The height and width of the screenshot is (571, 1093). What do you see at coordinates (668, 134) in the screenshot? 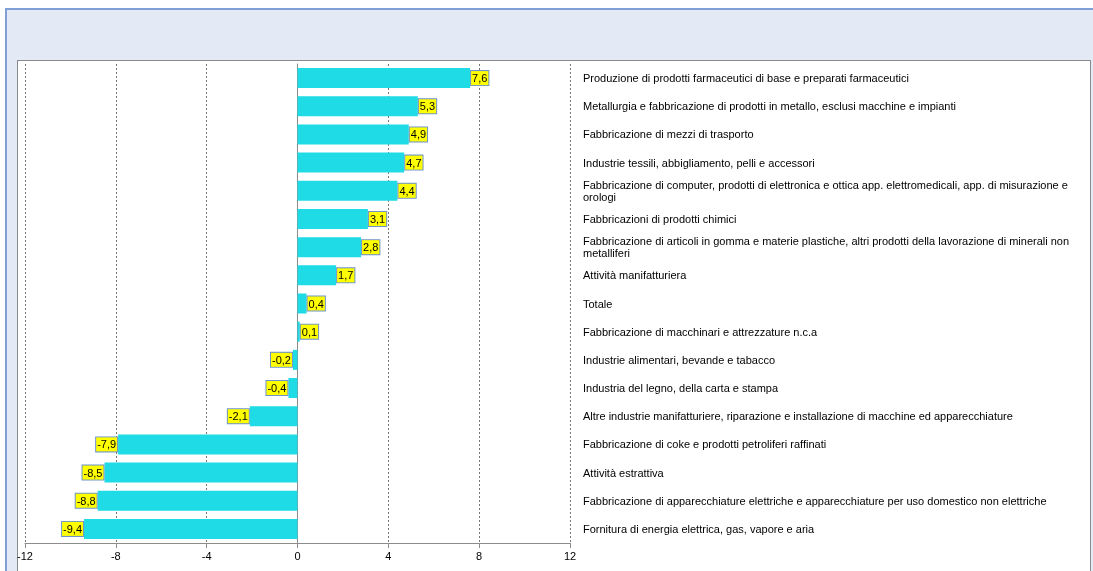
I see `y-tick-label: Fabbricazione di mezzi di trasporto` at bounding box center [668, 134].